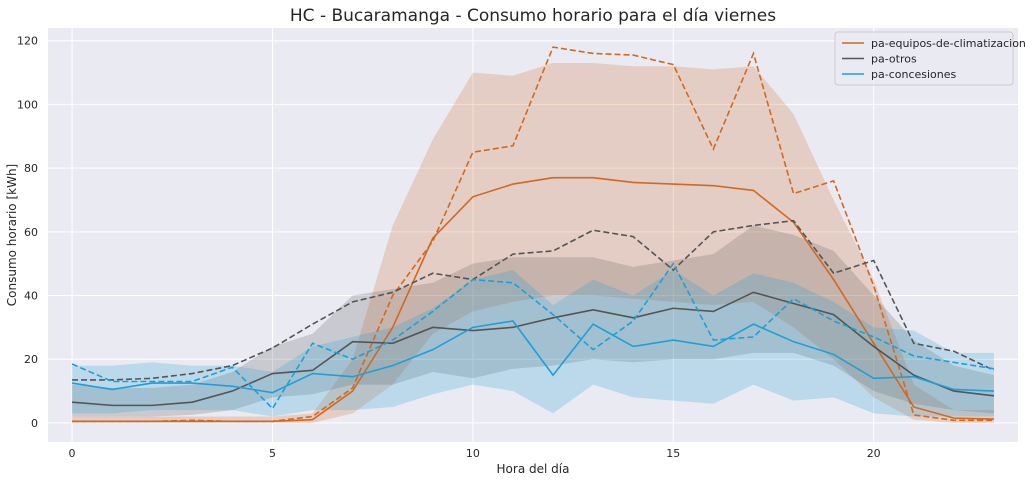 The width and height of the screenshot is (1025, 483). What do you see at coordinates (673, 453) in the screenshot?
I see `x-tick-label: 15` at bounding box center [673, 453].